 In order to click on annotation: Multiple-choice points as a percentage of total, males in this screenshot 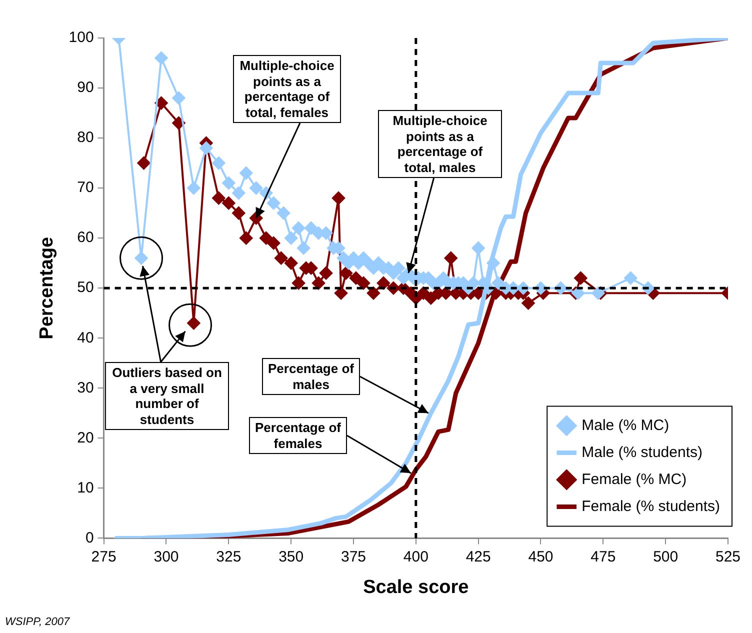, I will do `click(440, 144)`.